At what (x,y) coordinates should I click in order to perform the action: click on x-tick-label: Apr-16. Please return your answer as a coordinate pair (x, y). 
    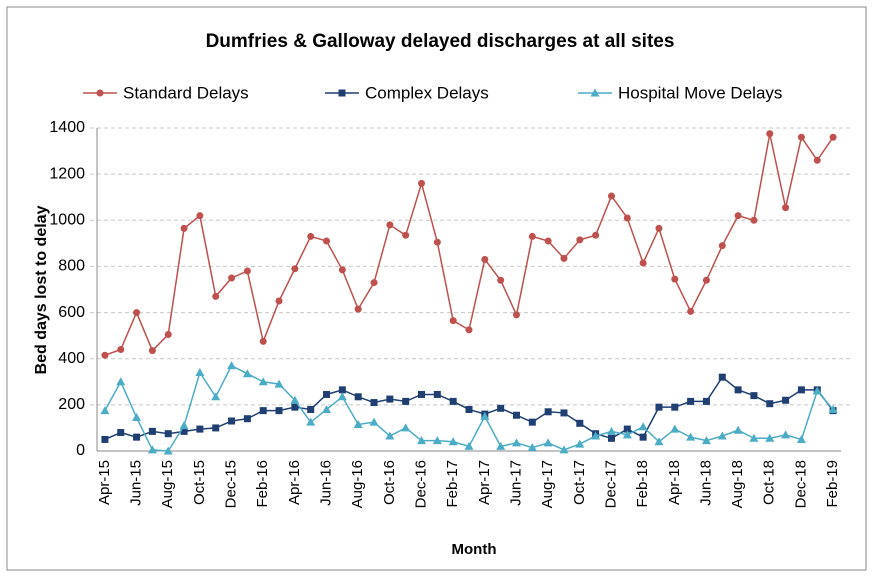
    Looking at the image, I should click on (294, 482).